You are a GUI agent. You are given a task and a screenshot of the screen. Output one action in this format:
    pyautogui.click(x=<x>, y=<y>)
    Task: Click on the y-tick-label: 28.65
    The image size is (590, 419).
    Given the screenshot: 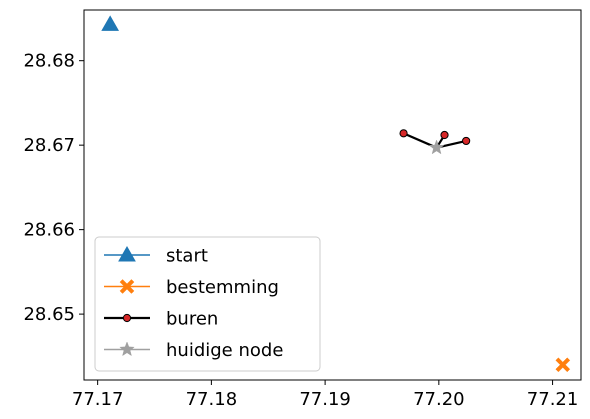 What is the action you would take?
    pyautogui.click(x=49, y=314)
    